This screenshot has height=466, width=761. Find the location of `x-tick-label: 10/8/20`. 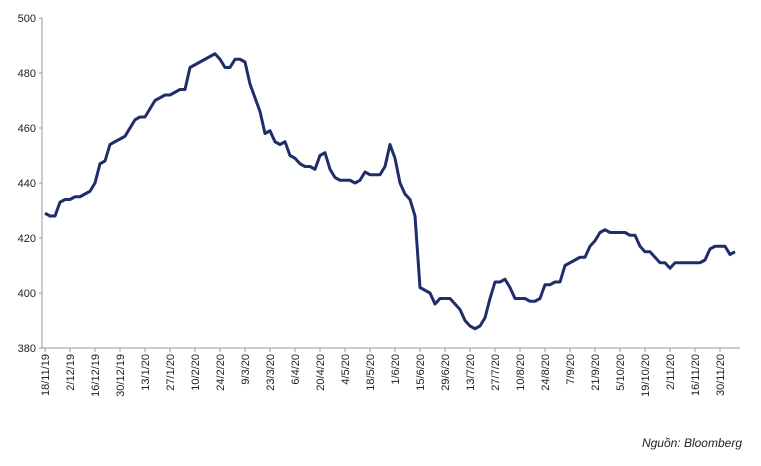

x-tick-label: 10/8/20 is located at coordinates (521, 372).